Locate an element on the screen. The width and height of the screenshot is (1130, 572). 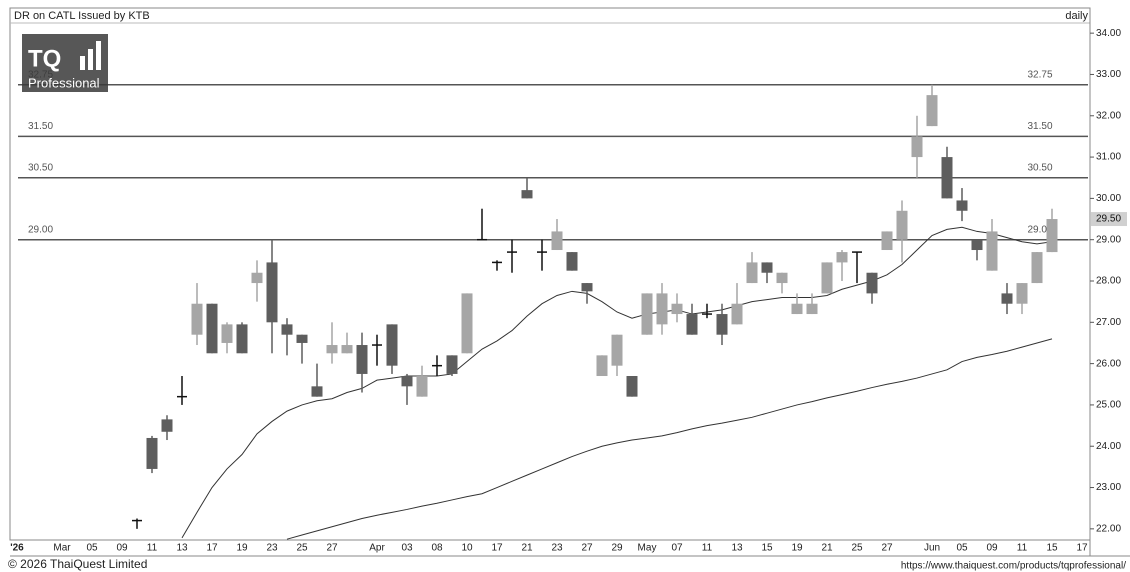
x-tick-label: 07 is located at coordinates (677, 548).